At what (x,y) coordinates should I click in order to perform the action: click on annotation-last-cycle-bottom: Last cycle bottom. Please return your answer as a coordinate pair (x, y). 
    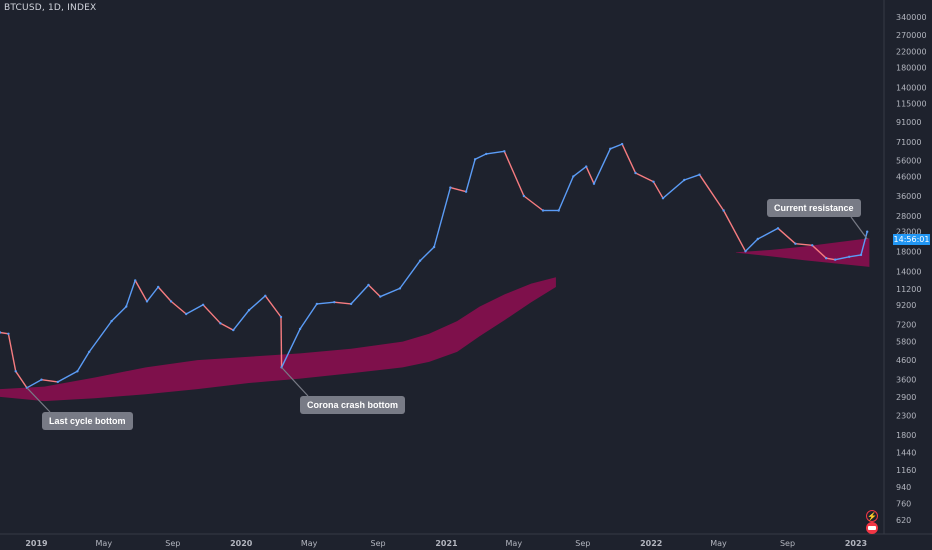
    Looking at the image, I should click on (87, 421).